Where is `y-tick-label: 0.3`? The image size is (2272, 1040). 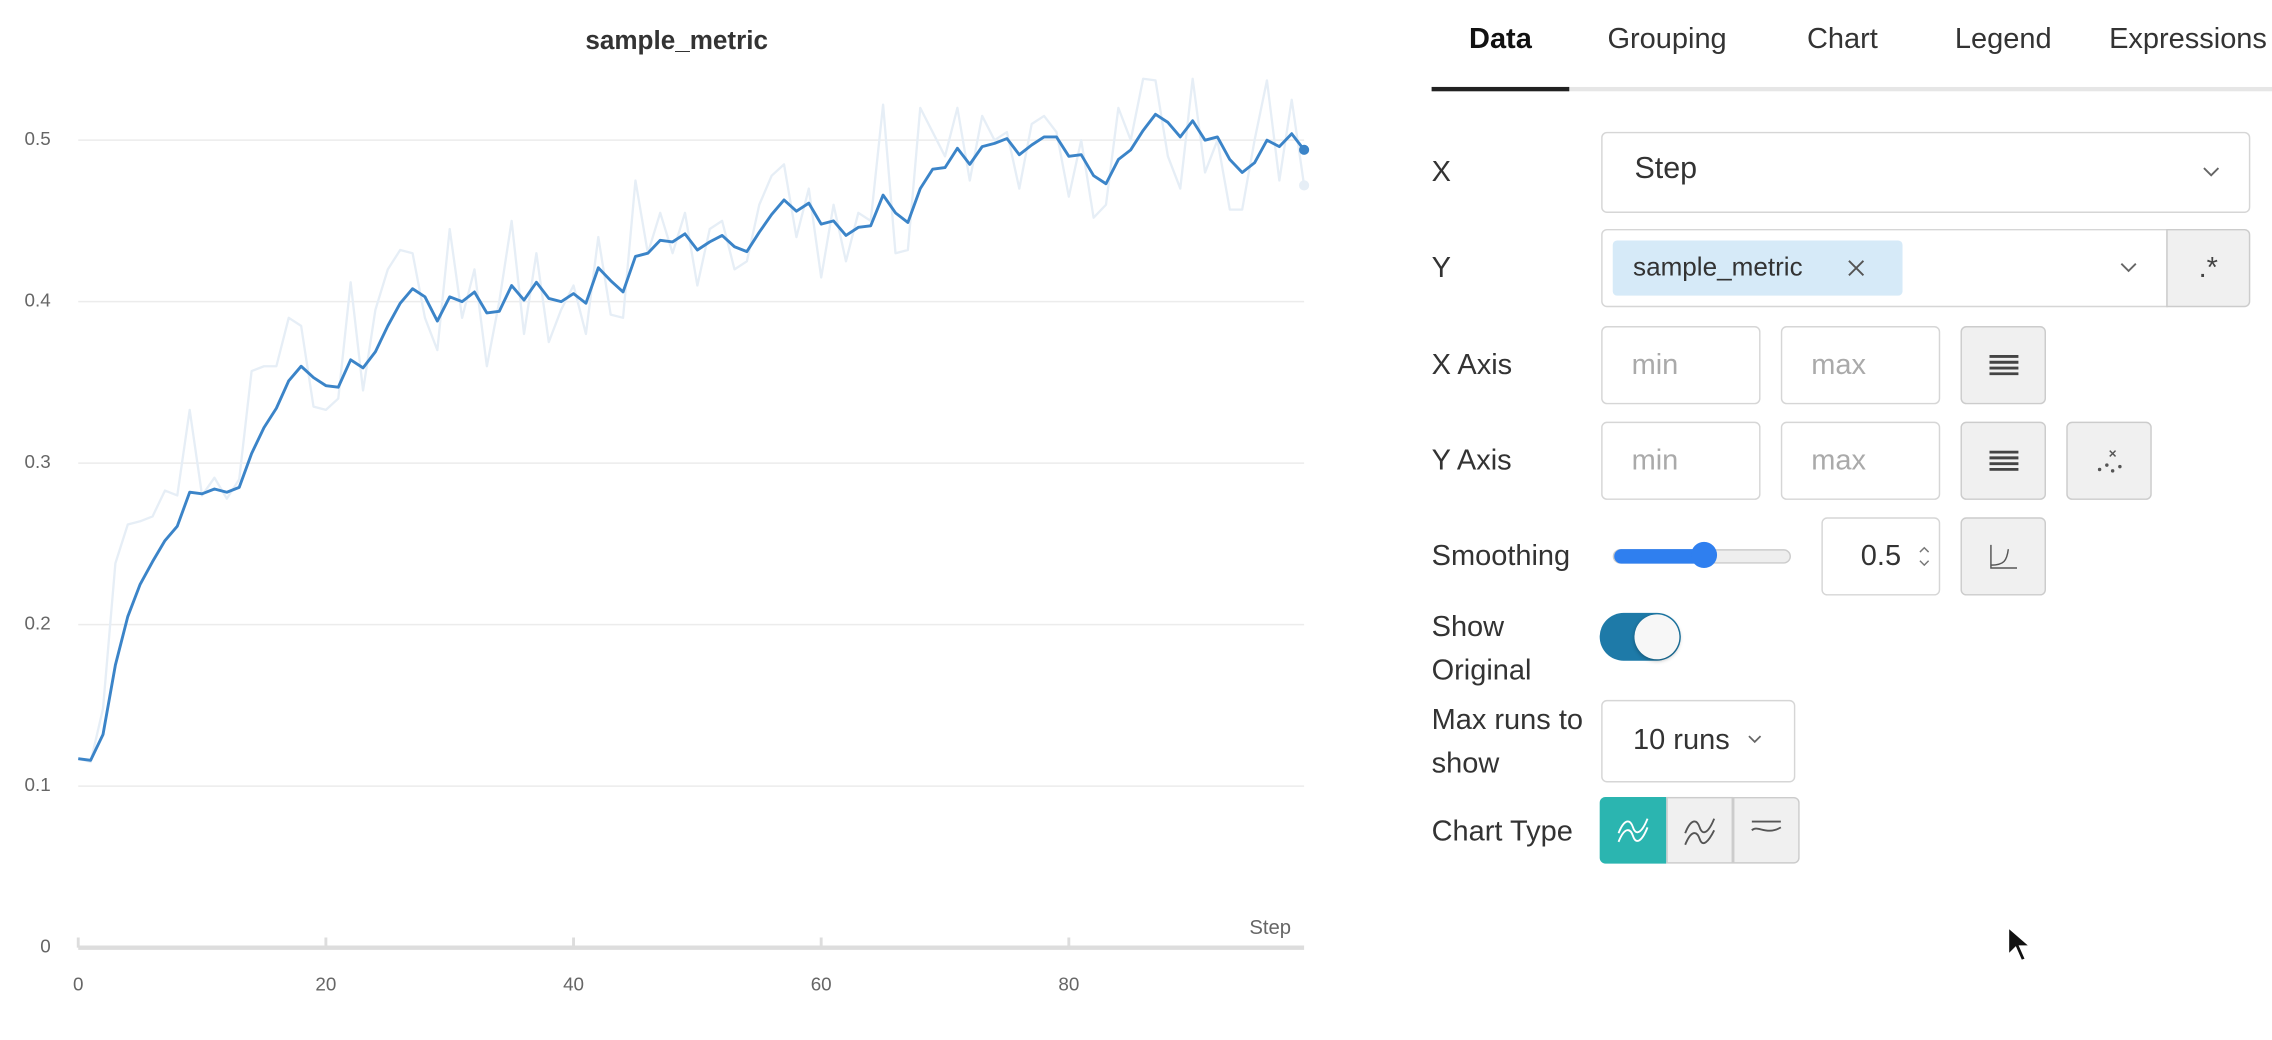
y-tick-label: 0.3 is located at coordinates (38, 461).